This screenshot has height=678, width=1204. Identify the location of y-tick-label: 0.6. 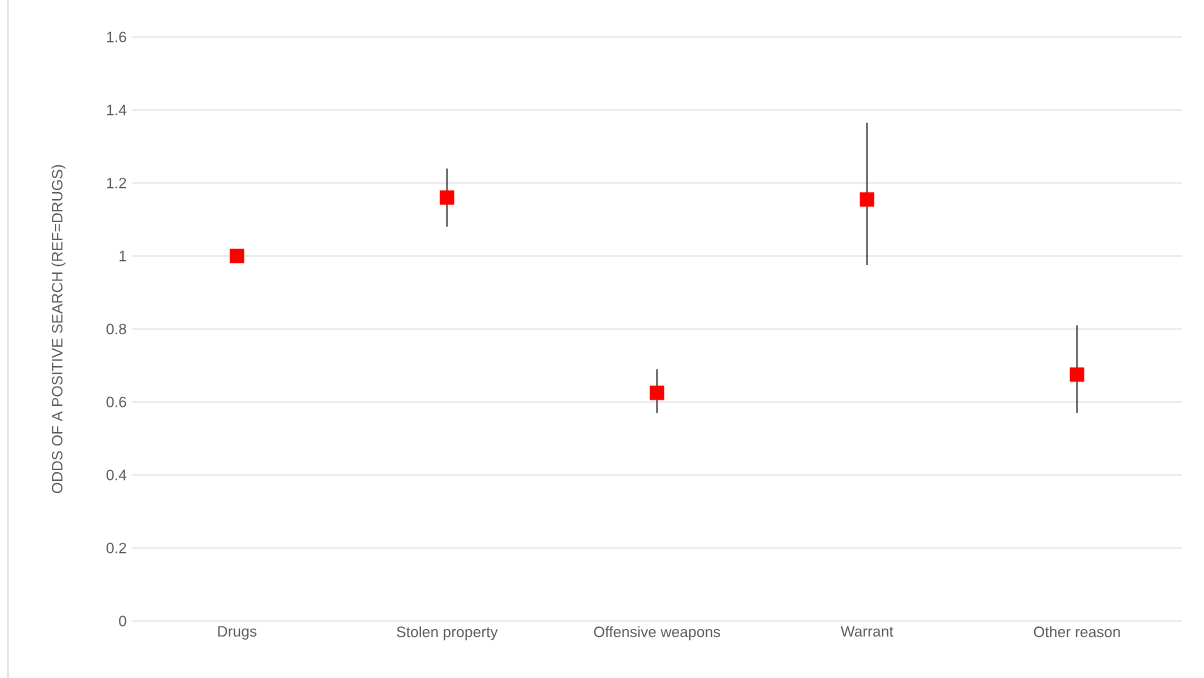
(116, 402).